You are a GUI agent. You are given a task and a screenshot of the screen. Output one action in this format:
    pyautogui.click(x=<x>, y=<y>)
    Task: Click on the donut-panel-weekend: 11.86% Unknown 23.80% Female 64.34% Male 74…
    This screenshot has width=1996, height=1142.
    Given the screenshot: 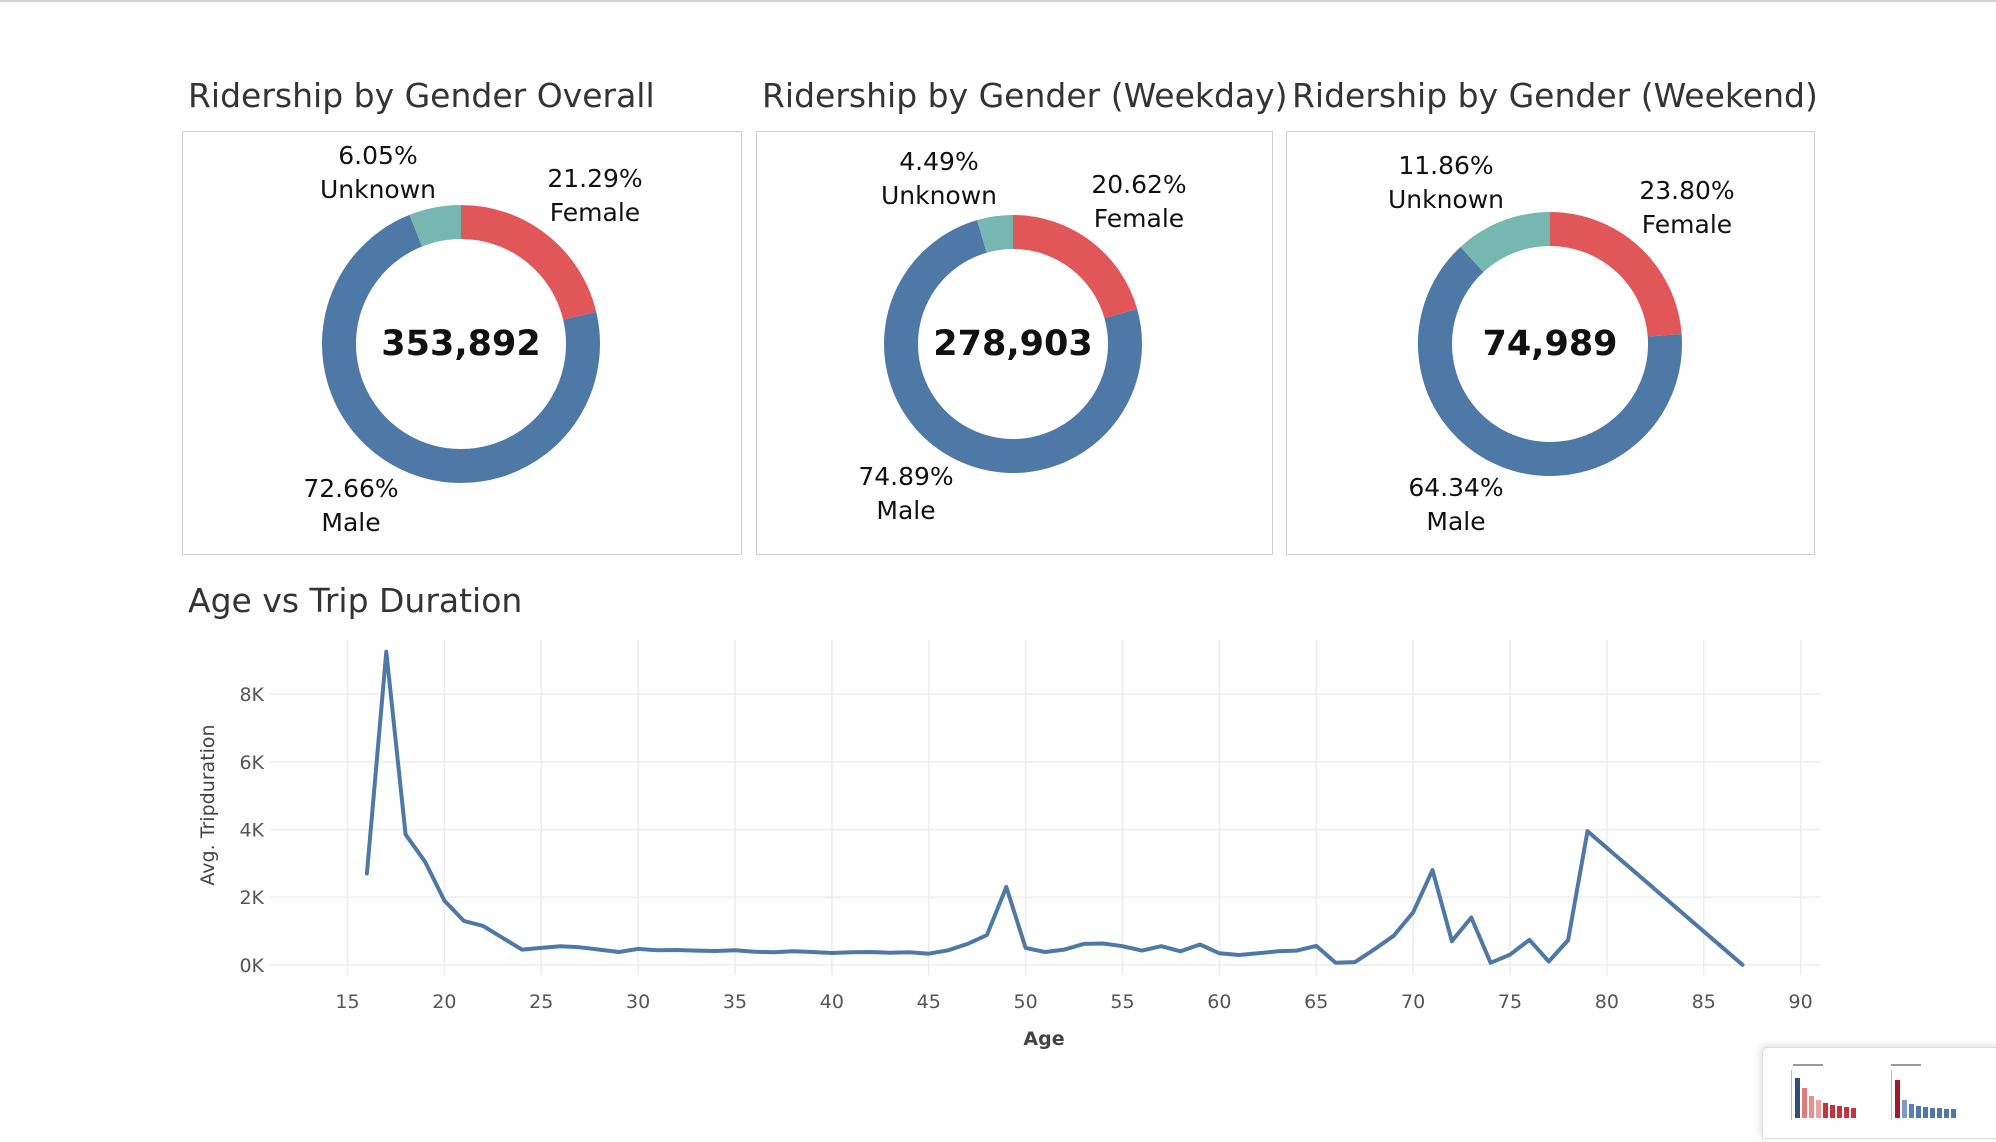 What is the action you would take?
    pyautogui.click(x=1550, y=343)
    